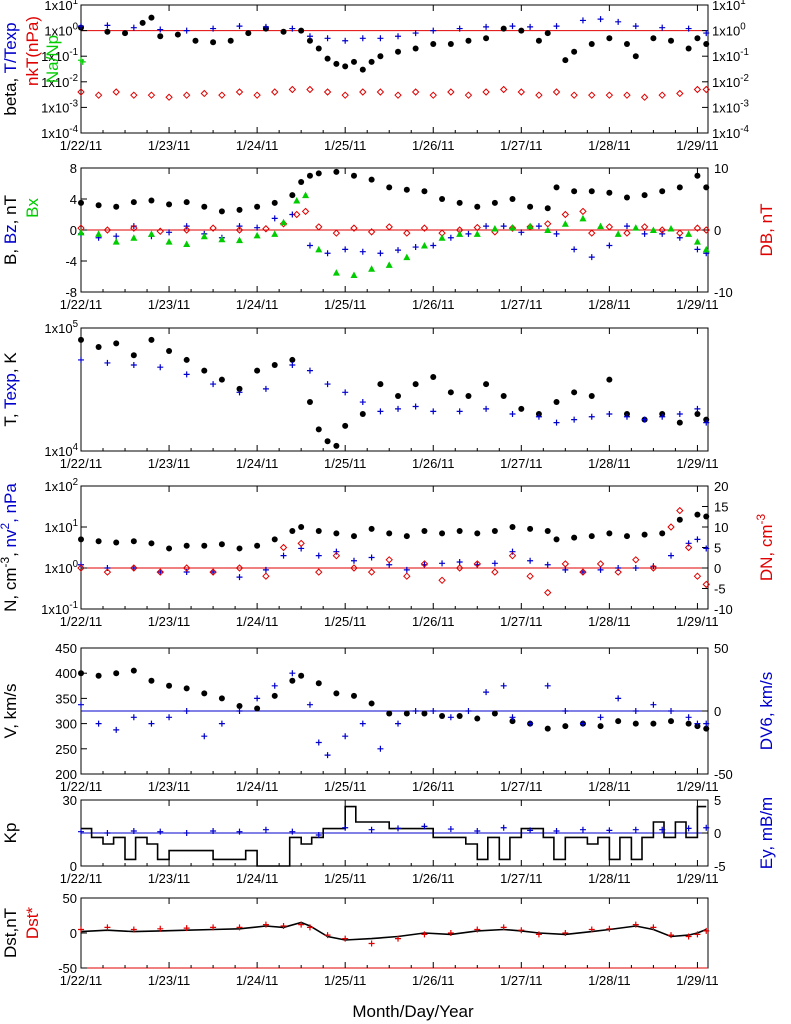 Image resolution: width=791 pixels, height=1024 pixels. I want to click on y-tick-label: 200, so click(66, 774).